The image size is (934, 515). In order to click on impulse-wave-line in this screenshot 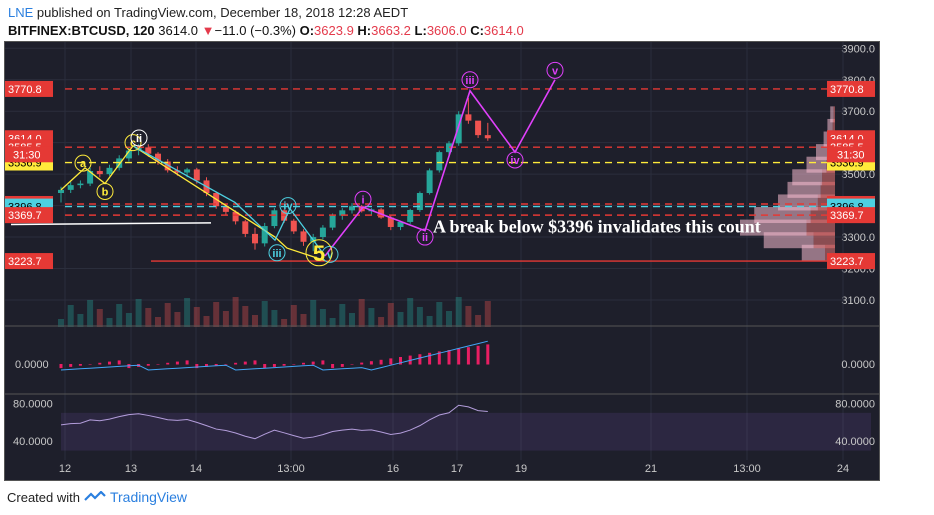, I will do `click(440, 168)`.